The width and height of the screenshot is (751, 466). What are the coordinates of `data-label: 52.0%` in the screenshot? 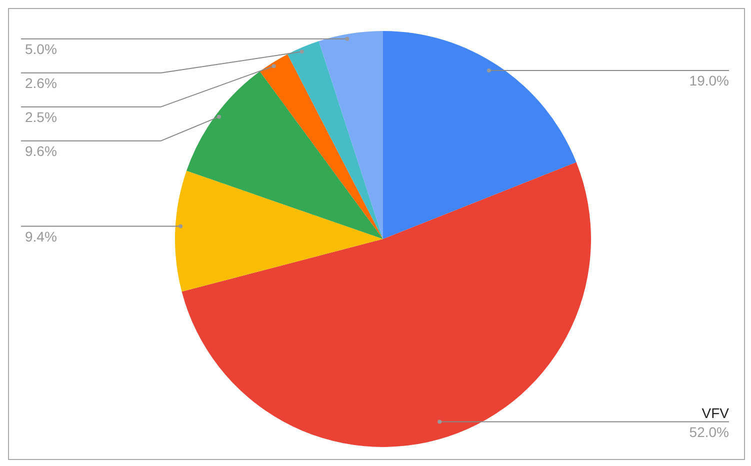 It's located at (709, 432).